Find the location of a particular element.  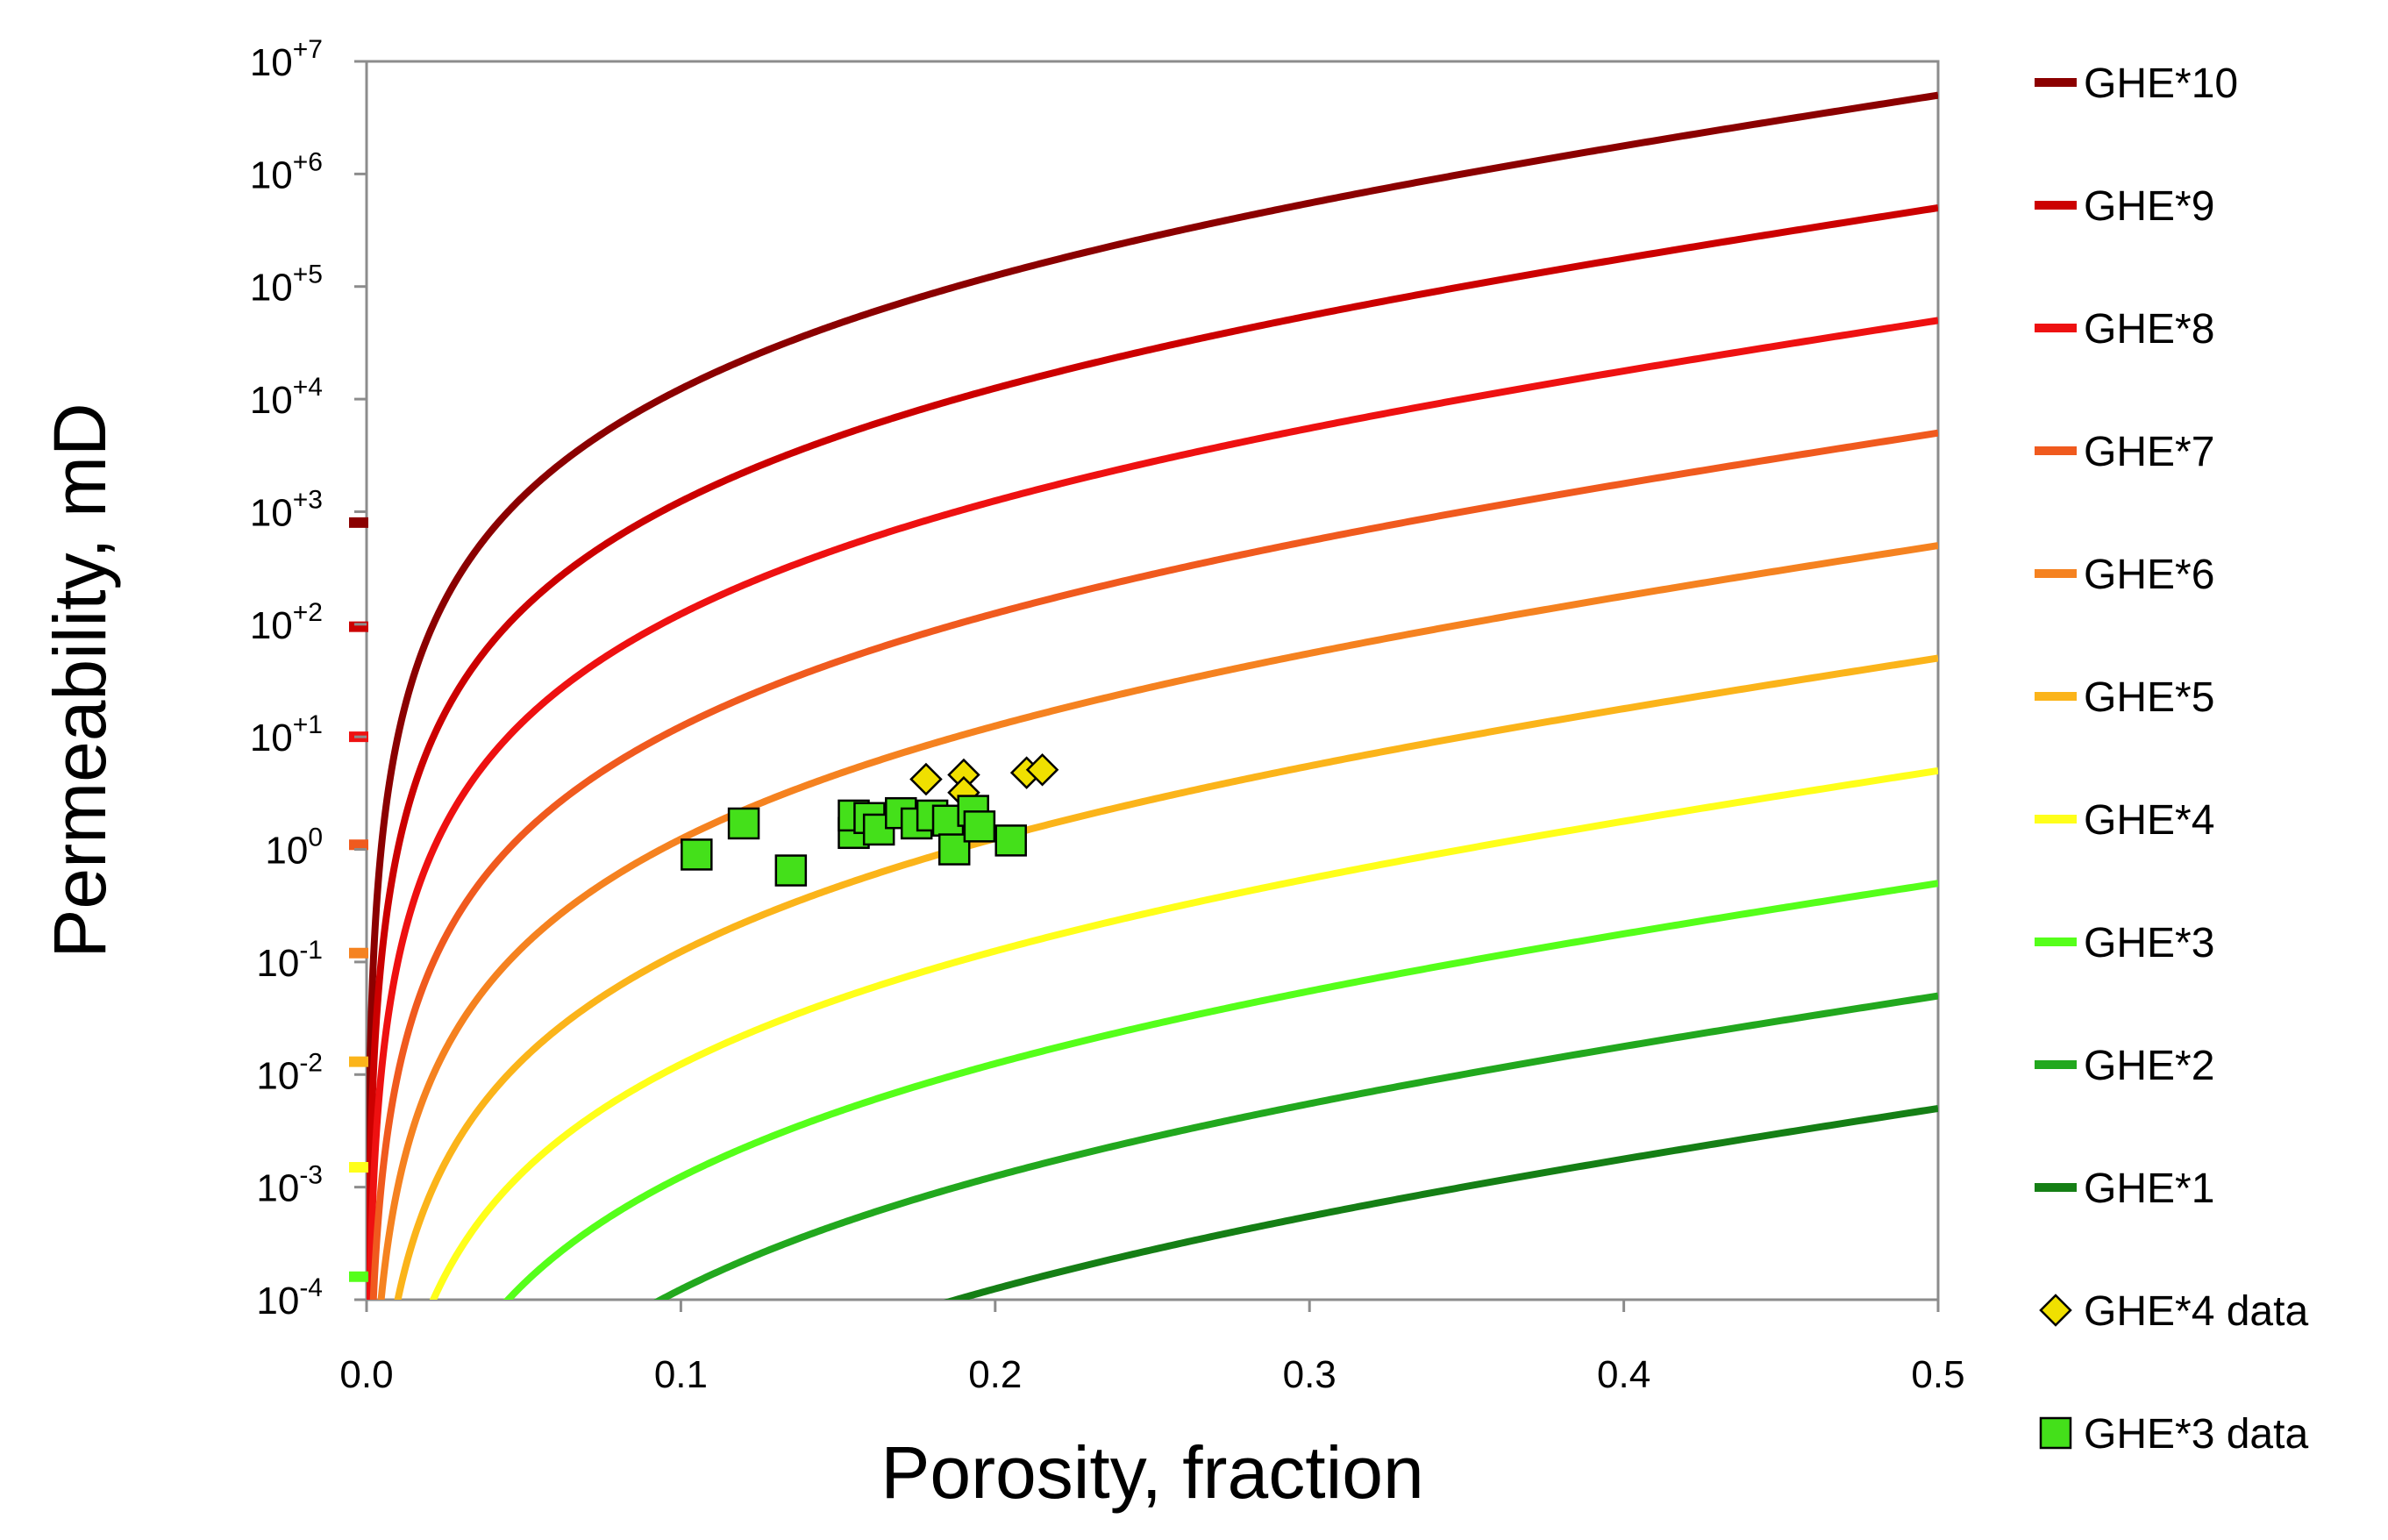

legend-label: GHE*6 is located at coordinates (2149, 575).